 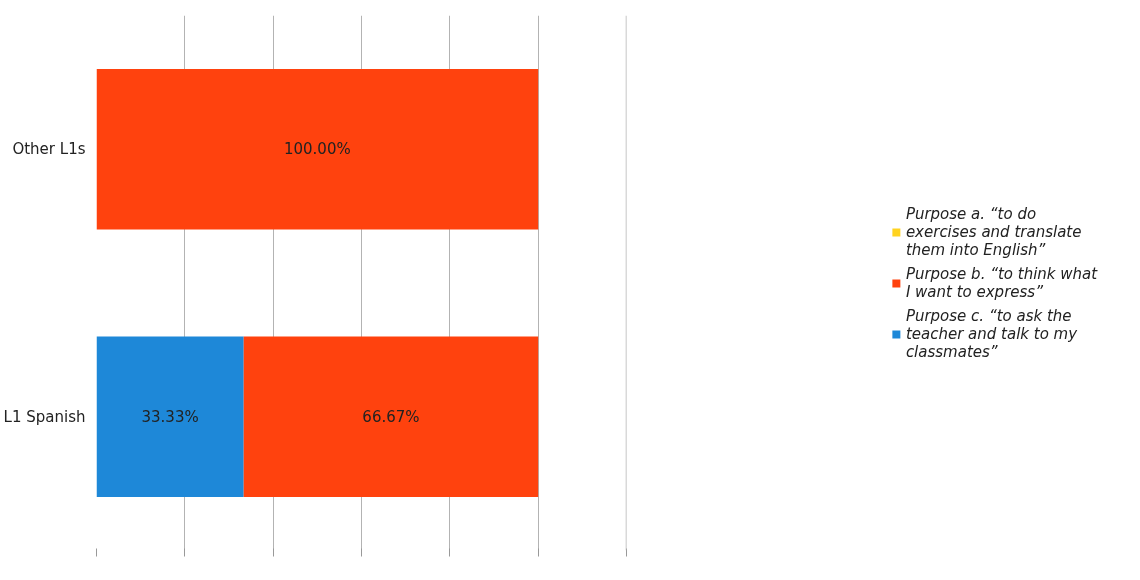 What do you see at coordinates (993, 231) in the screenshot?
I see `legend-label: Purpose a. “to do exercises and translate them into English”` at bounding box center [993, 231].